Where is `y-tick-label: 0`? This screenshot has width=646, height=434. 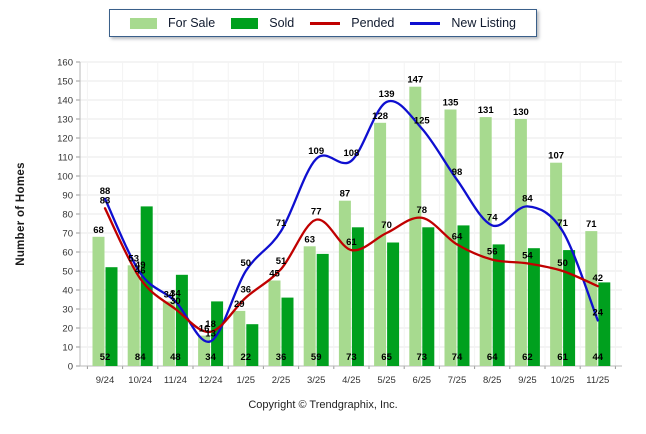 y-tick-label: 0 is located at coordinates (70, 367).